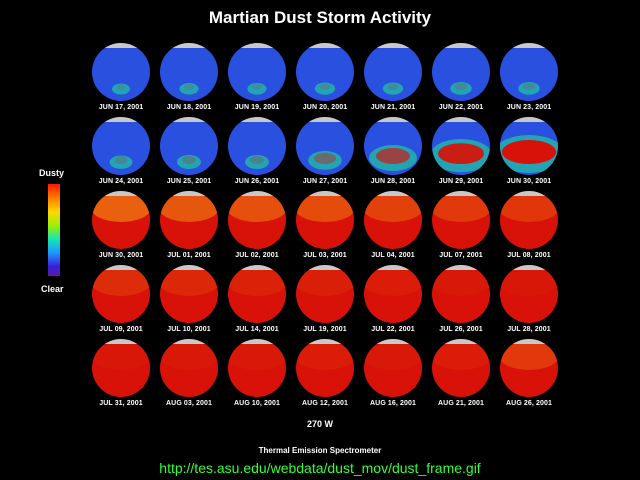 The width and height of the screenshot is (640, 480). I want to click on frame-date-label: JUN 17, 2001, so click(121, 107).